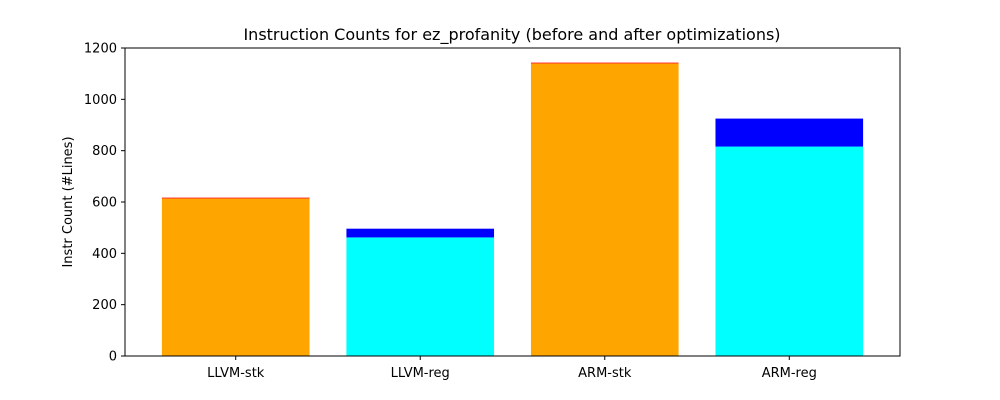  Describe the element at coordinates (420, 373) in the screenshot. I see `x-tick-label: LLVM-reg` at that location.